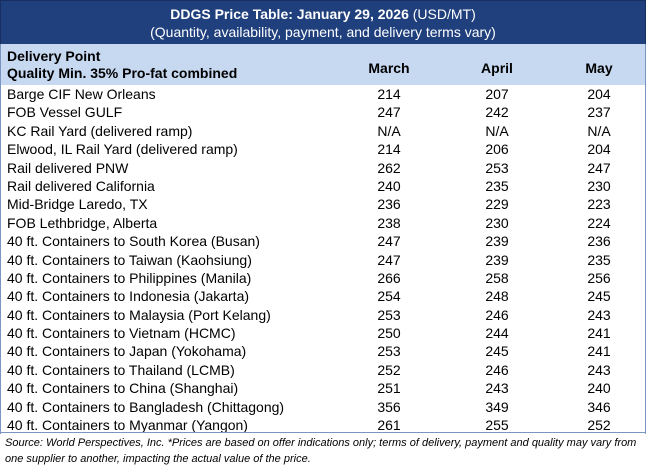 Image resolution: width=646 pixels, height=469 pixels. I want to click on header-col-april: April, so click(497, 68).